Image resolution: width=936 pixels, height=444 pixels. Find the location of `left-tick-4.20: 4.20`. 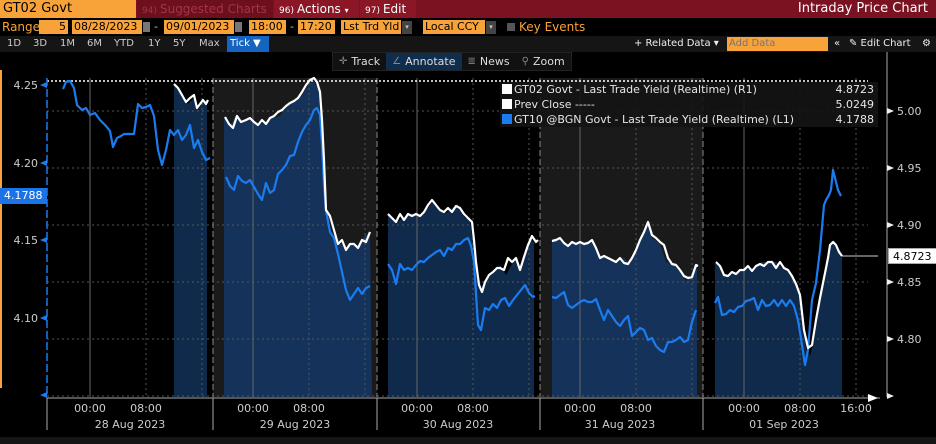

left-tick-4.20: 4.20 is located at coordinates (26, 163).